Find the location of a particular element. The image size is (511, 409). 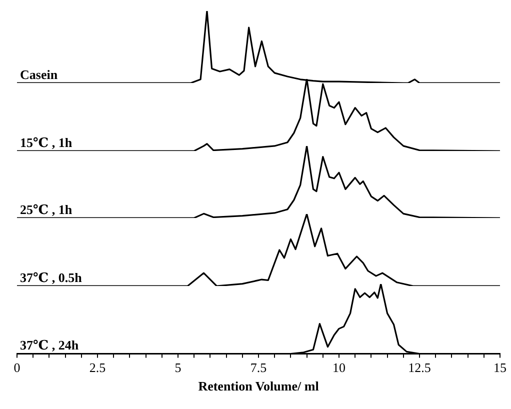

series-label: 15℃ , 1h is located at coordinates (46, 142).